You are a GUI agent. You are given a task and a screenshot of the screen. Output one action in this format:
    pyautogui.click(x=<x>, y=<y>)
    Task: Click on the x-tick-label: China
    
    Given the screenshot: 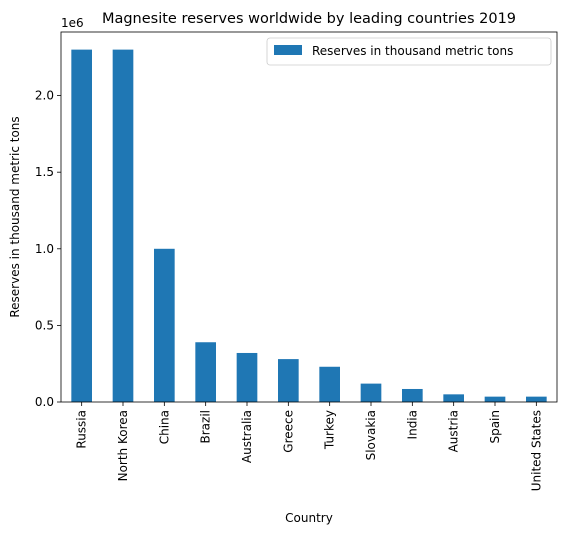 What is the action you would take?
    pyautogui.click(x=164, y=427)
    